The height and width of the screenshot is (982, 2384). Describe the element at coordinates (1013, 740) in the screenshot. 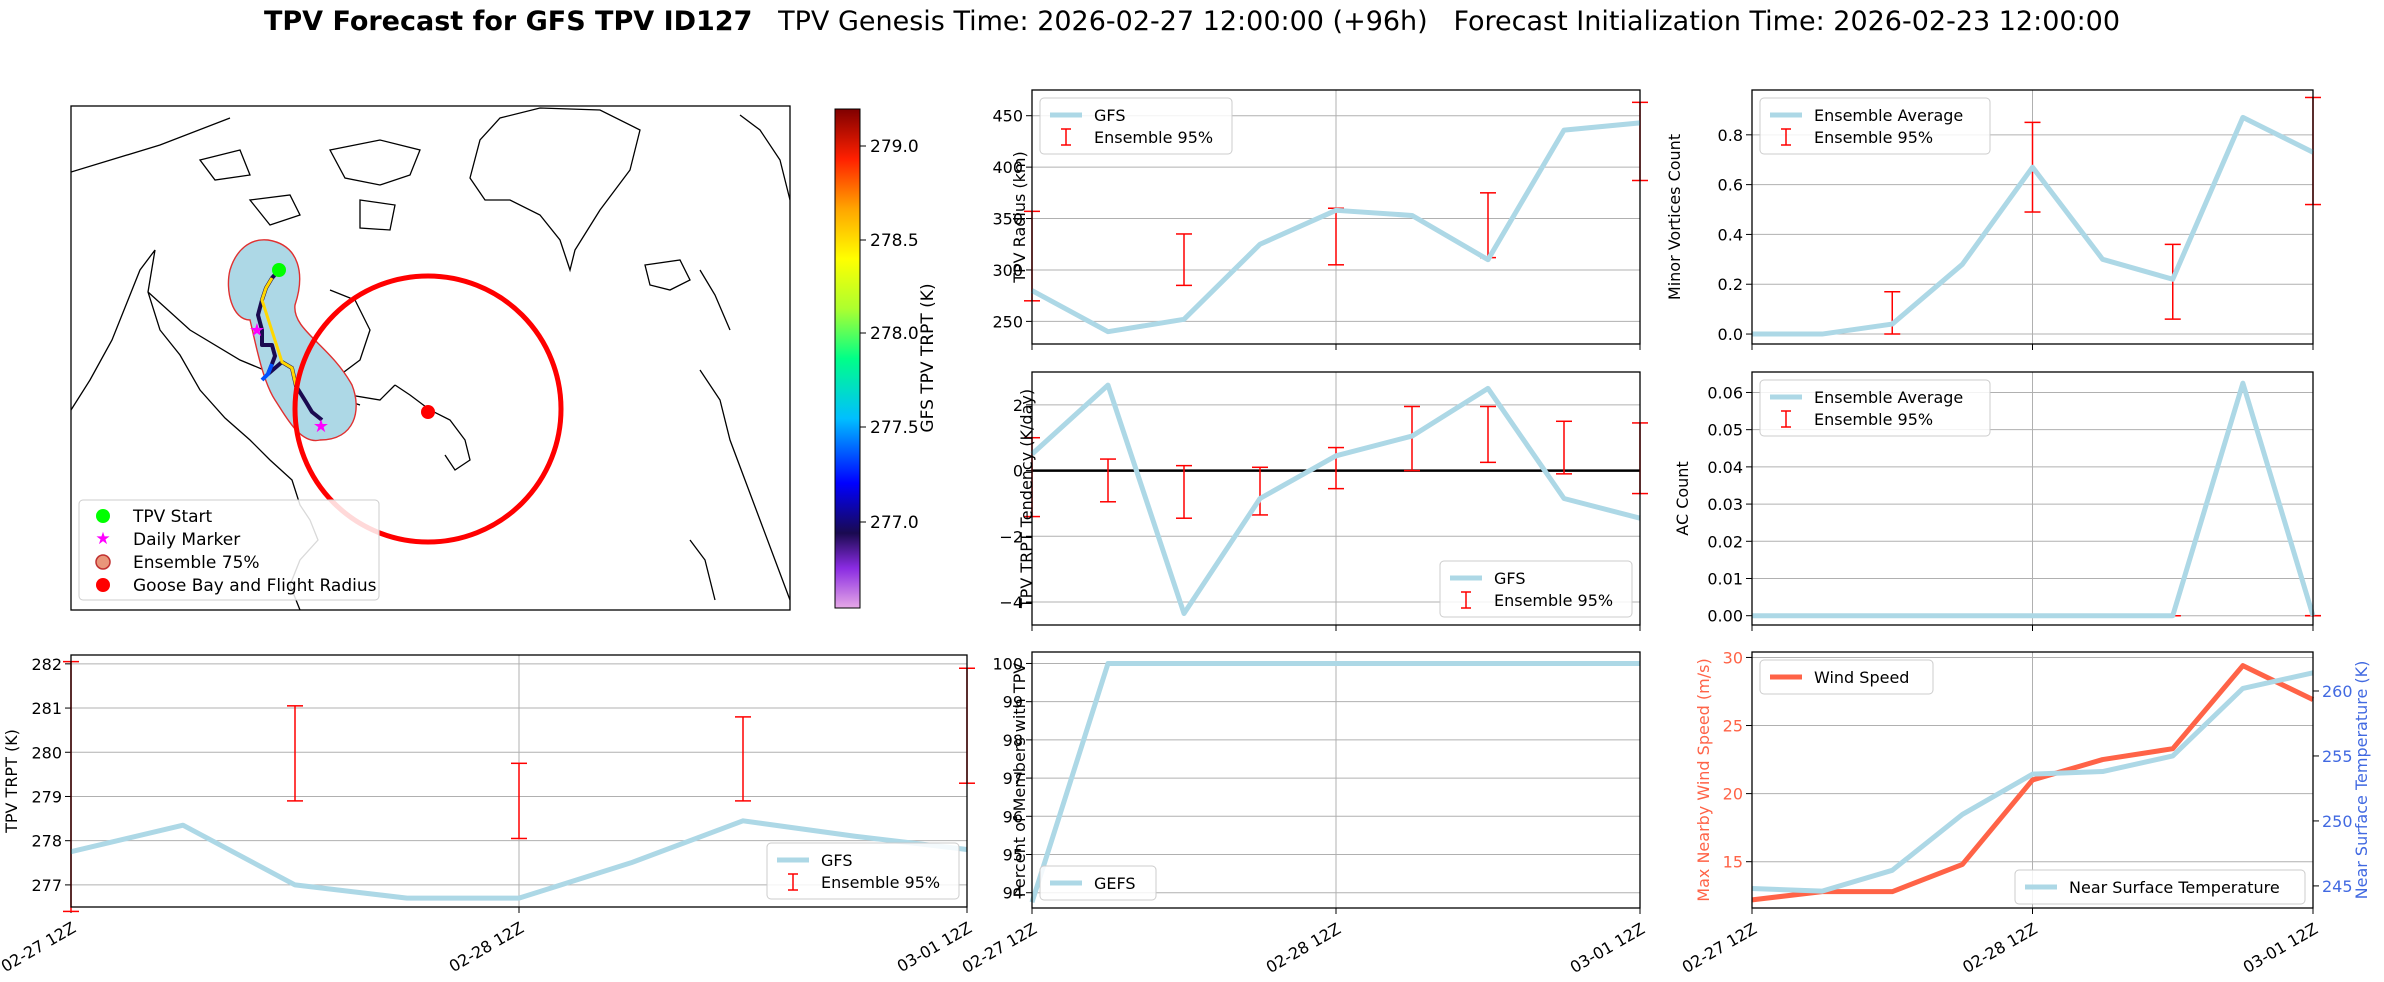

I see `y-tick-label: 98` at that location.